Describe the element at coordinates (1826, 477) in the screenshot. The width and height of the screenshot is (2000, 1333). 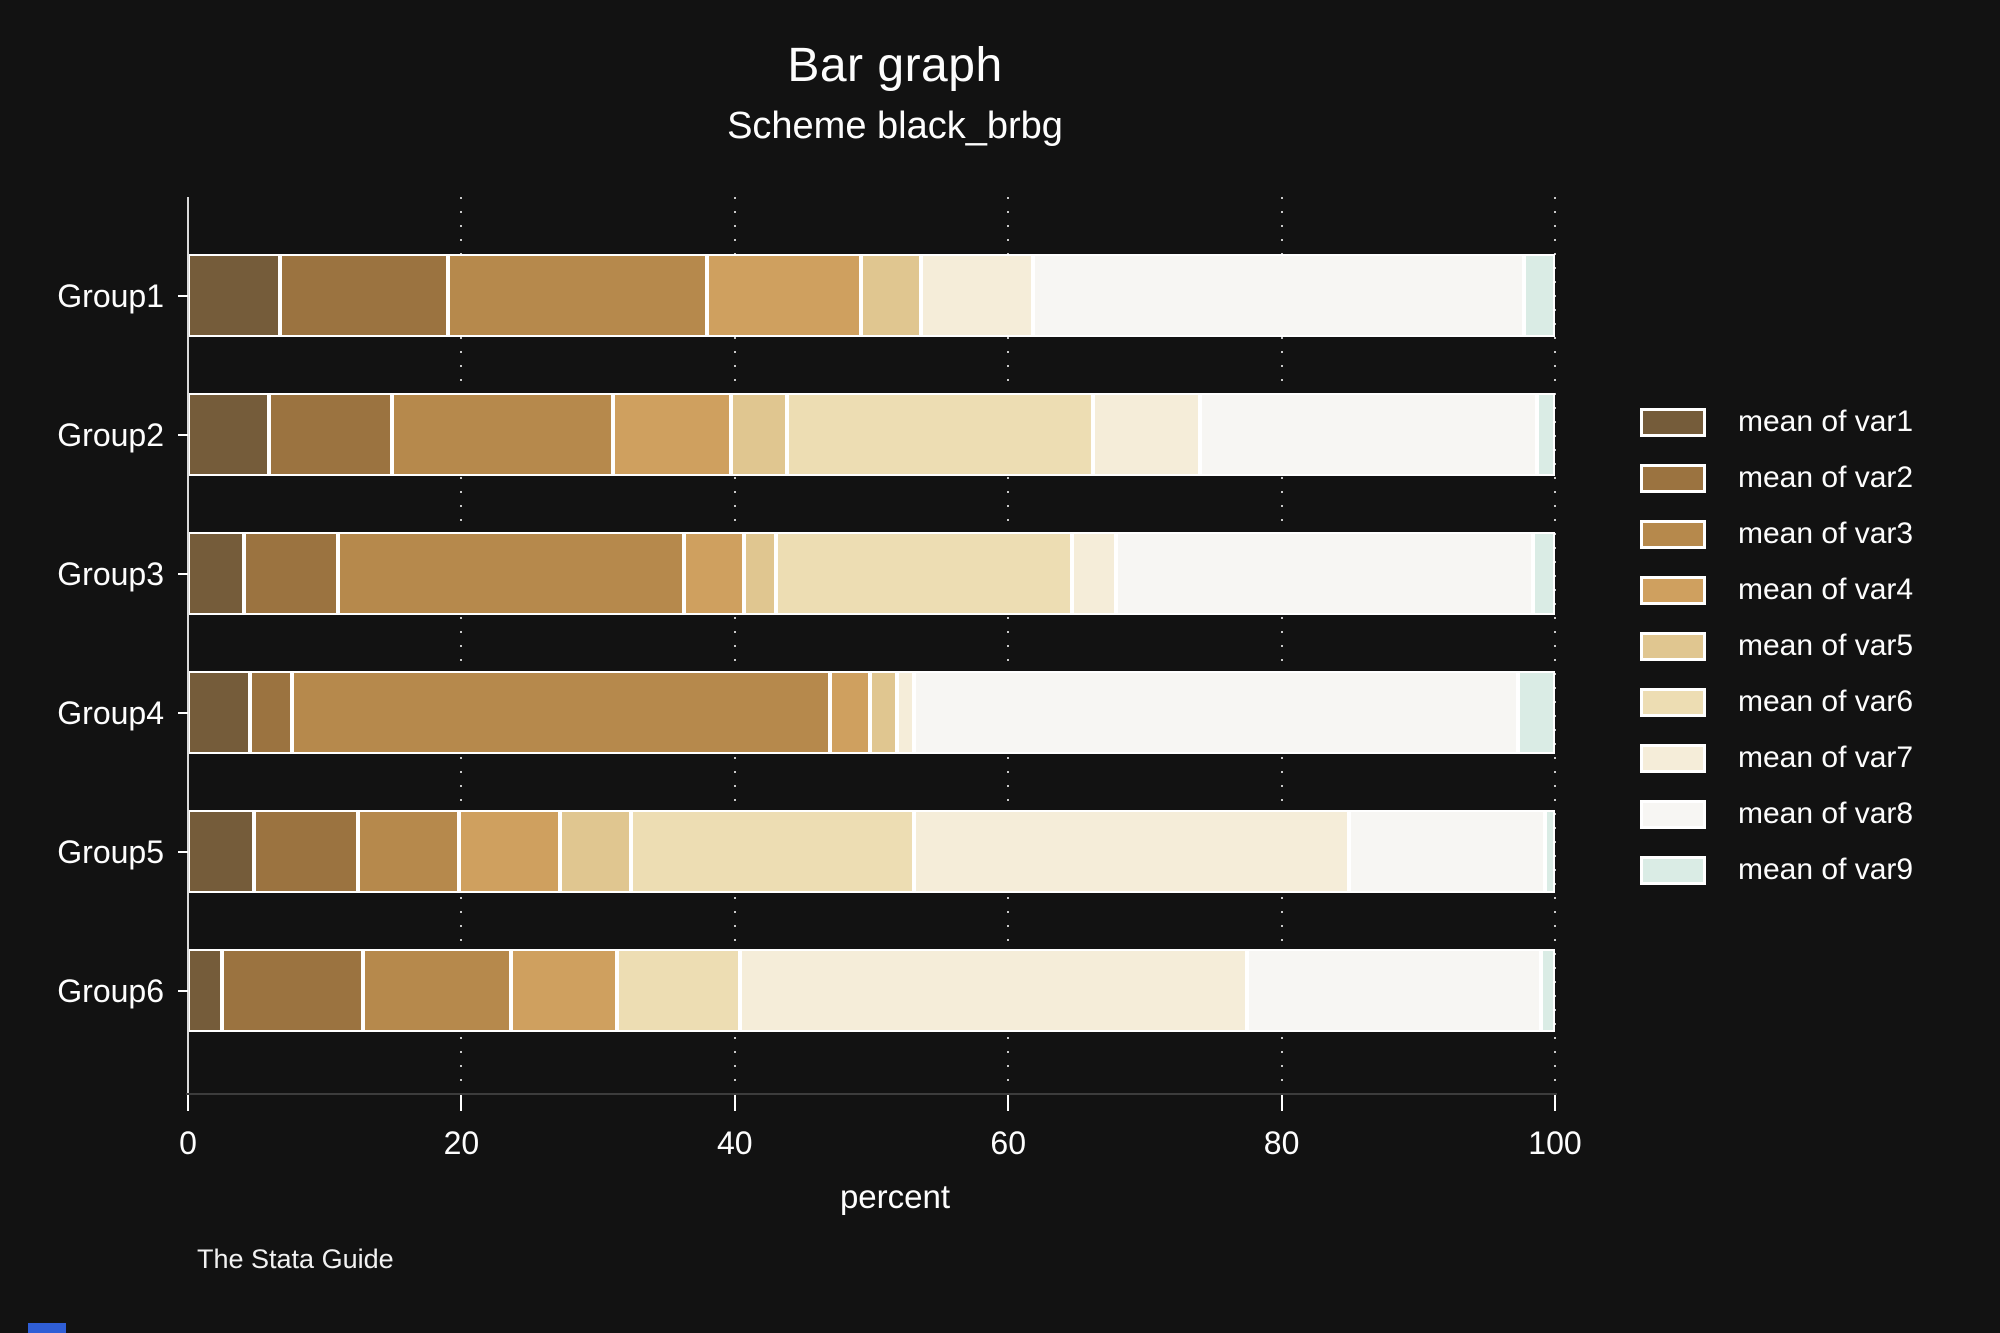
I see `legend-label: mean of var2` at that location.